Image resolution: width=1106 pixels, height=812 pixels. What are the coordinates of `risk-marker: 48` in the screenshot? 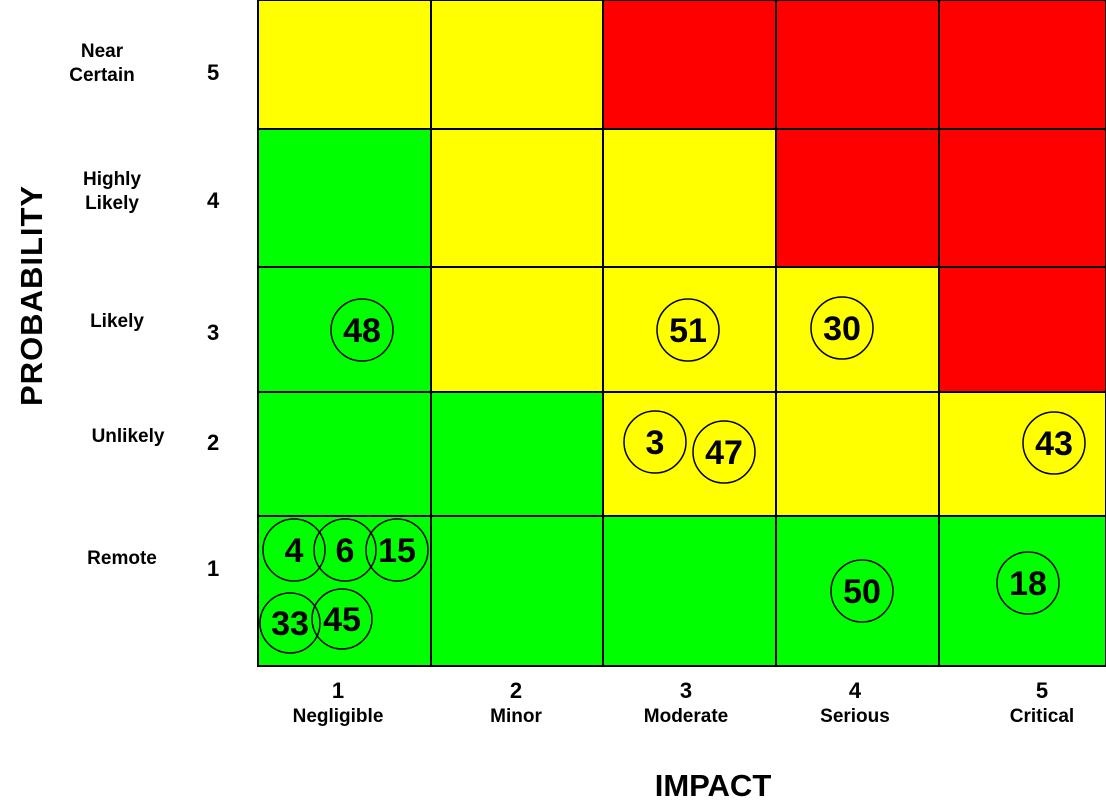 It's located at (362, 330).